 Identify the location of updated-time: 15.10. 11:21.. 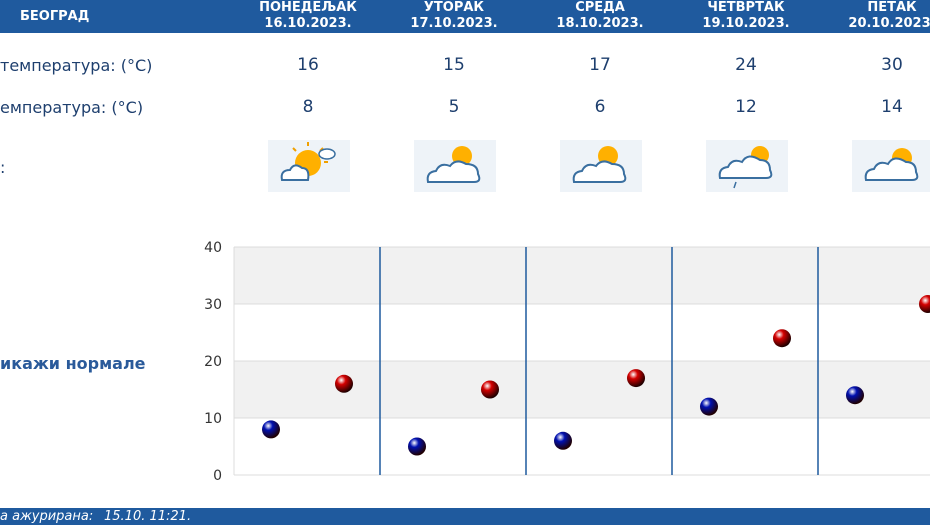
(148, 516).